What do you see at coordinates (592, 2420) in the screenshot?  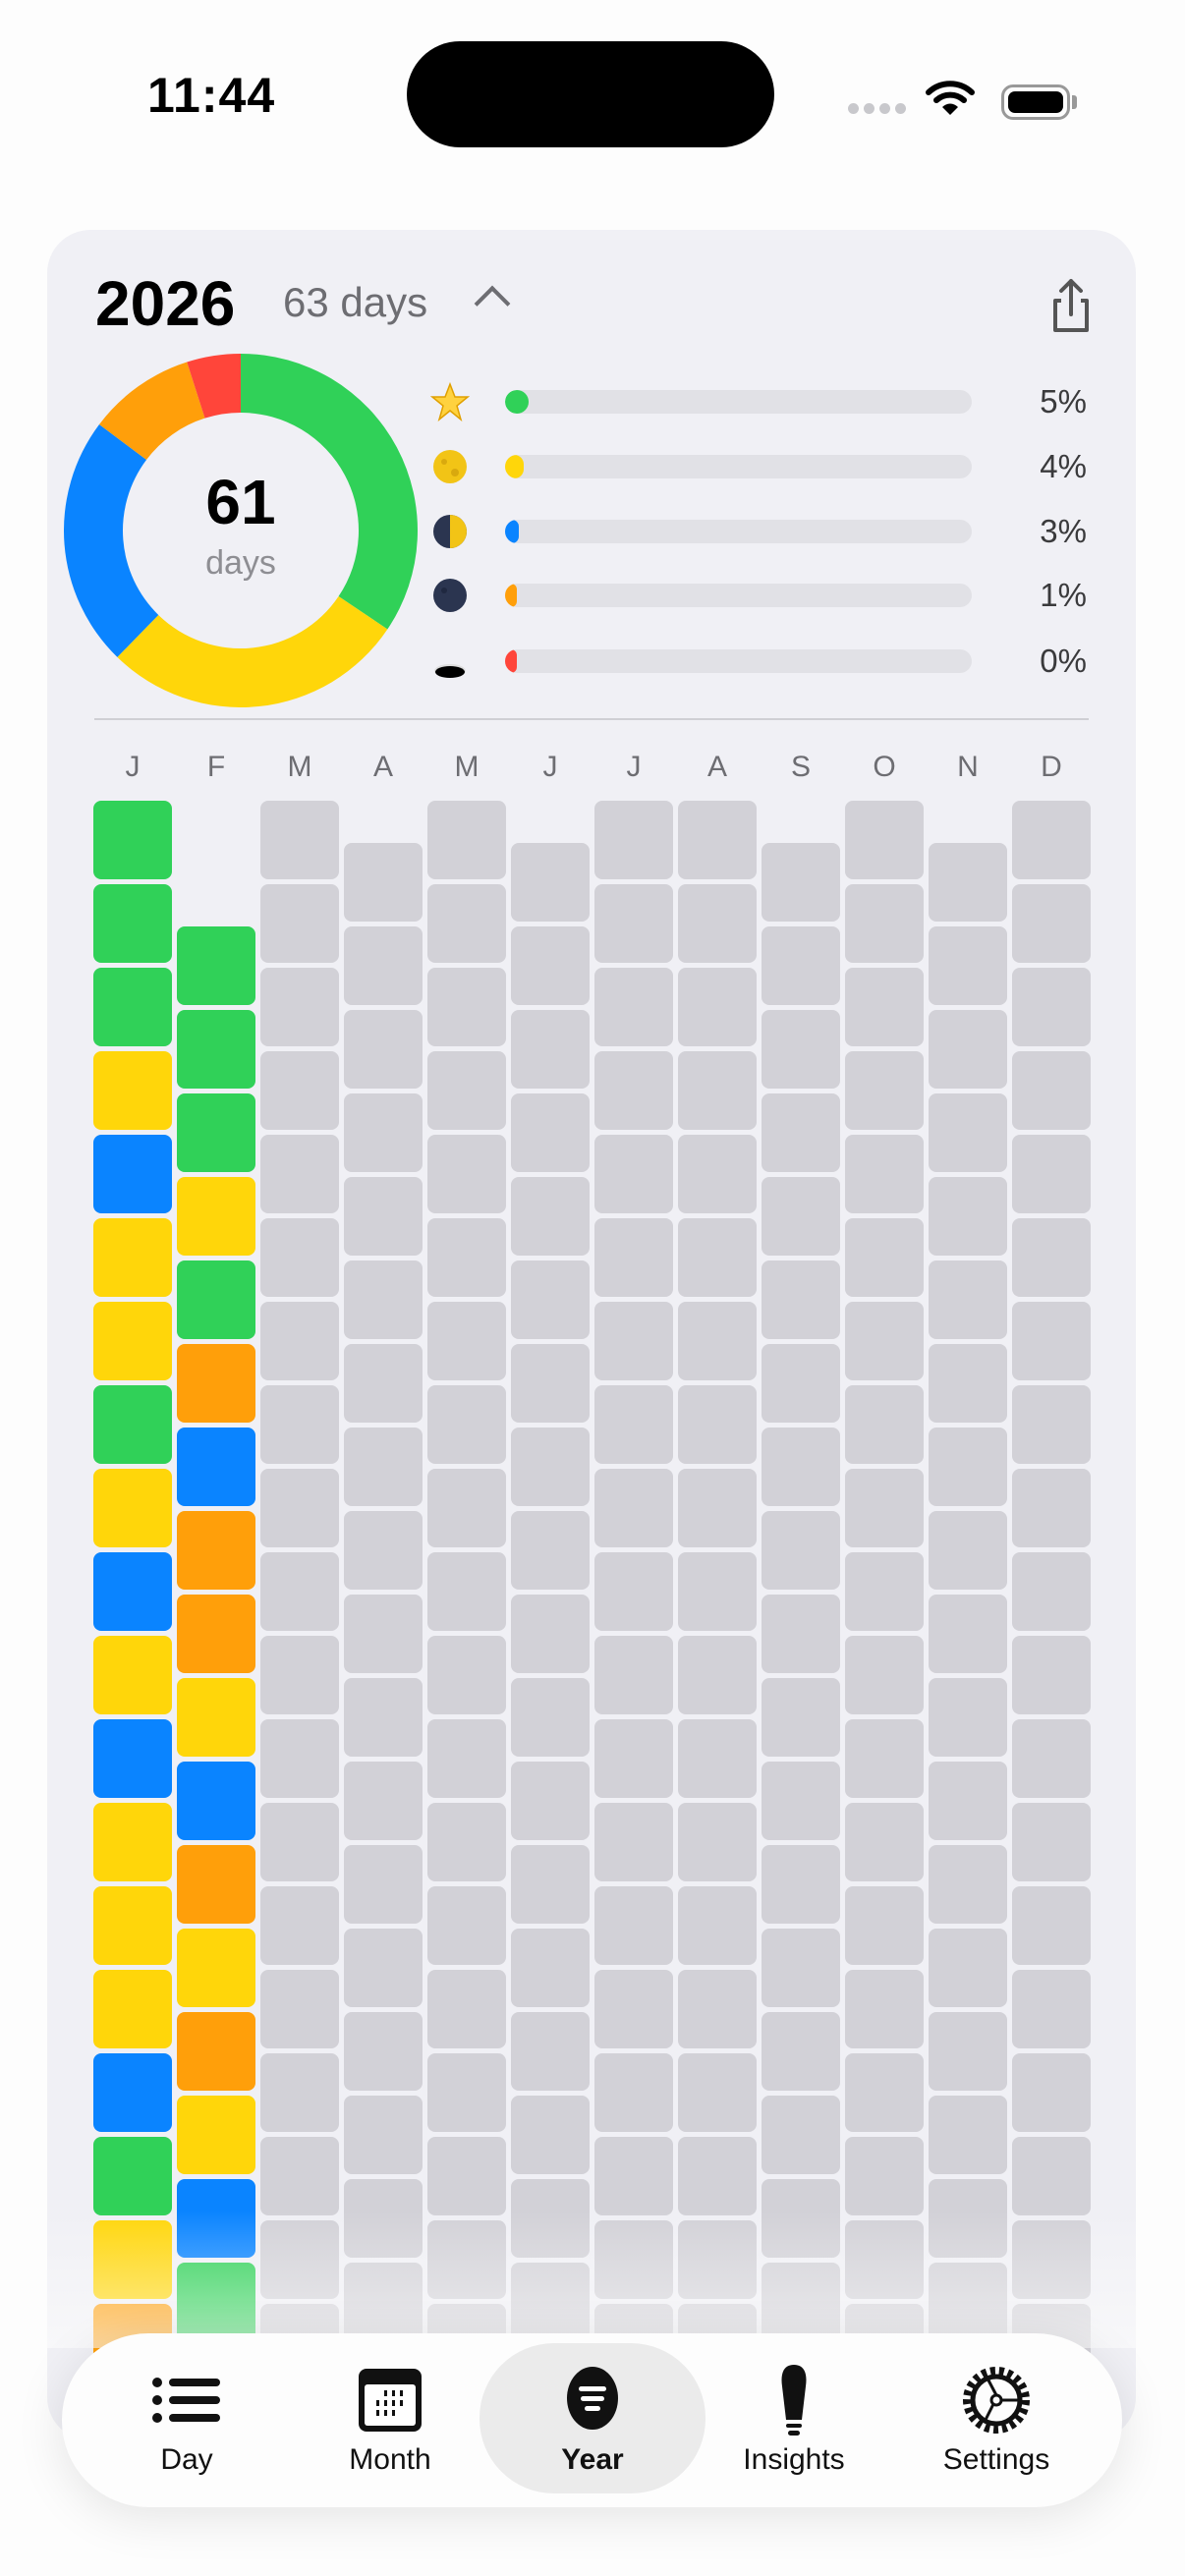 I see `tab-year: Year` at bounding box center [592, 2420].